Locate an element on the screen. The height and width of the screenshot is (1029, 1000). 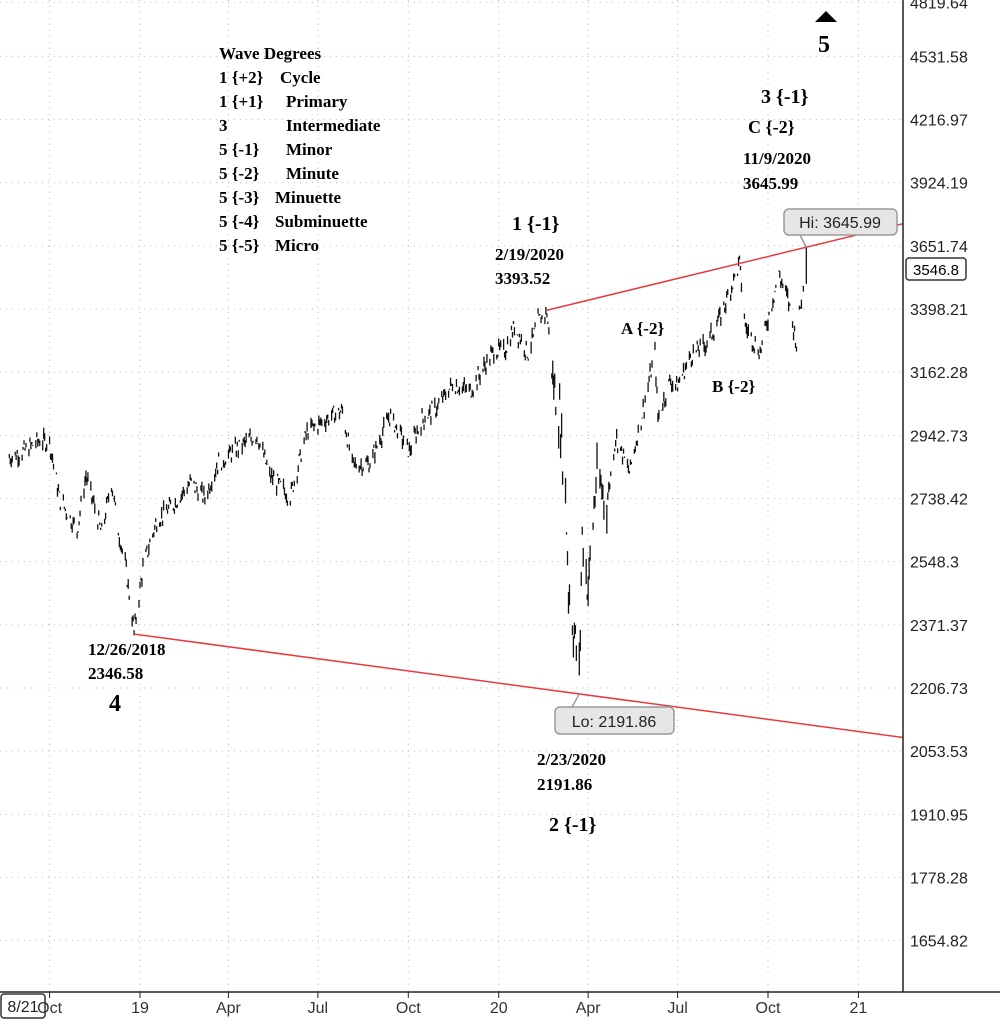
last-price-marker: 3546.8 is located at coordinates (936, 269).